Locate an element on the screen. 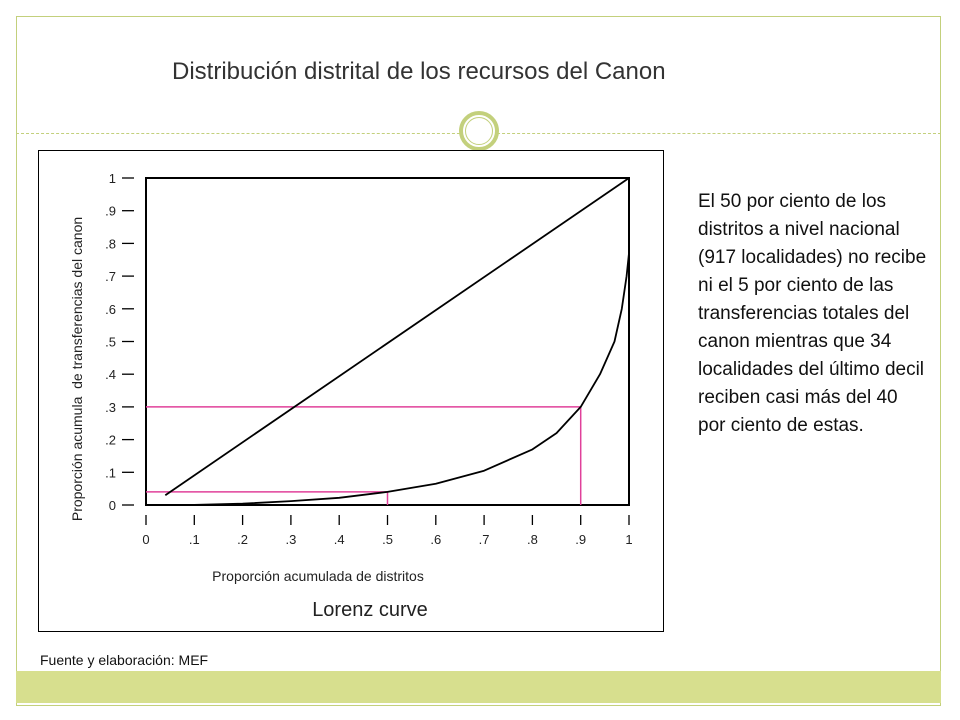  x-tick-label: .6 is located at coordinates (435, 539).